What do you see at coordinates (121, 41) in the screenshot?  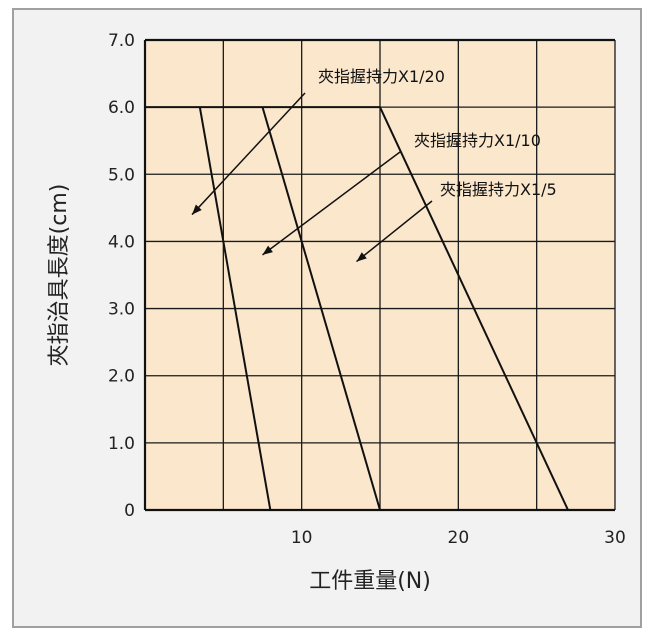 I see `y-tick-label: 7.0` at bounding box center [121, 41].